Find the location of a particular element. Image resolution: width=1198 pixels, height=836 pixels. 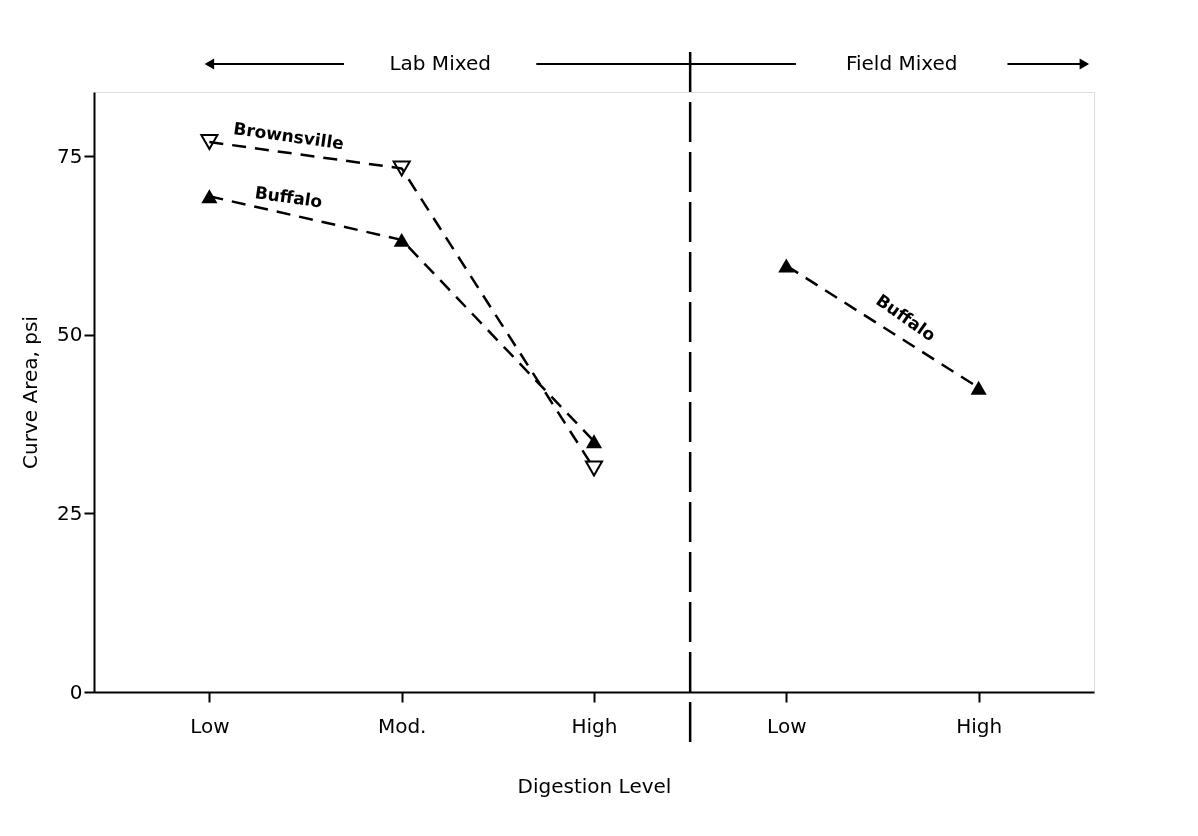

y-tick-label: 25 is located at coordinates (70, 512).